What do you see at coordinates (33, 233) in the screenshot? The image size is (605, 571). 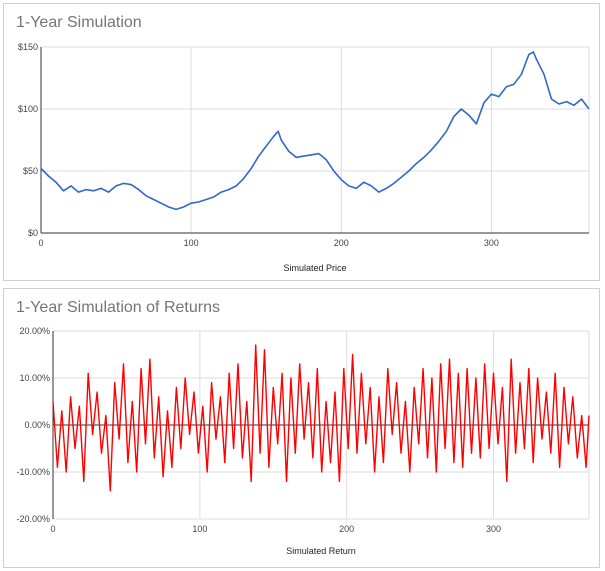 I see `y-tick-label: $0` at bounding box center [33, 233].